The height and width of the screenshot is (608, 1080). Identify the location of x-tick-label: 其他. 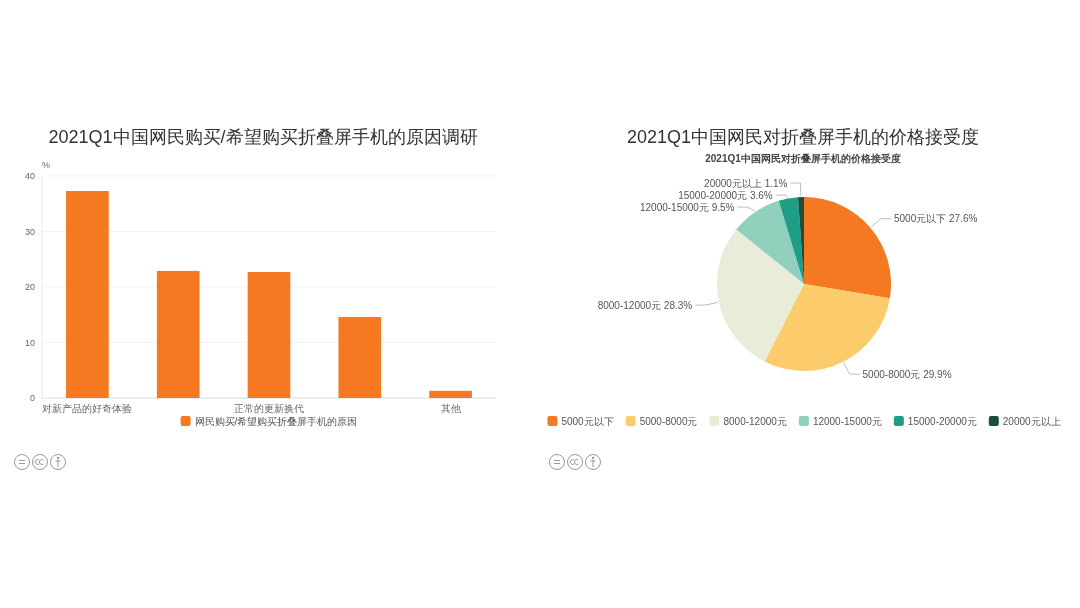
(450, 408).